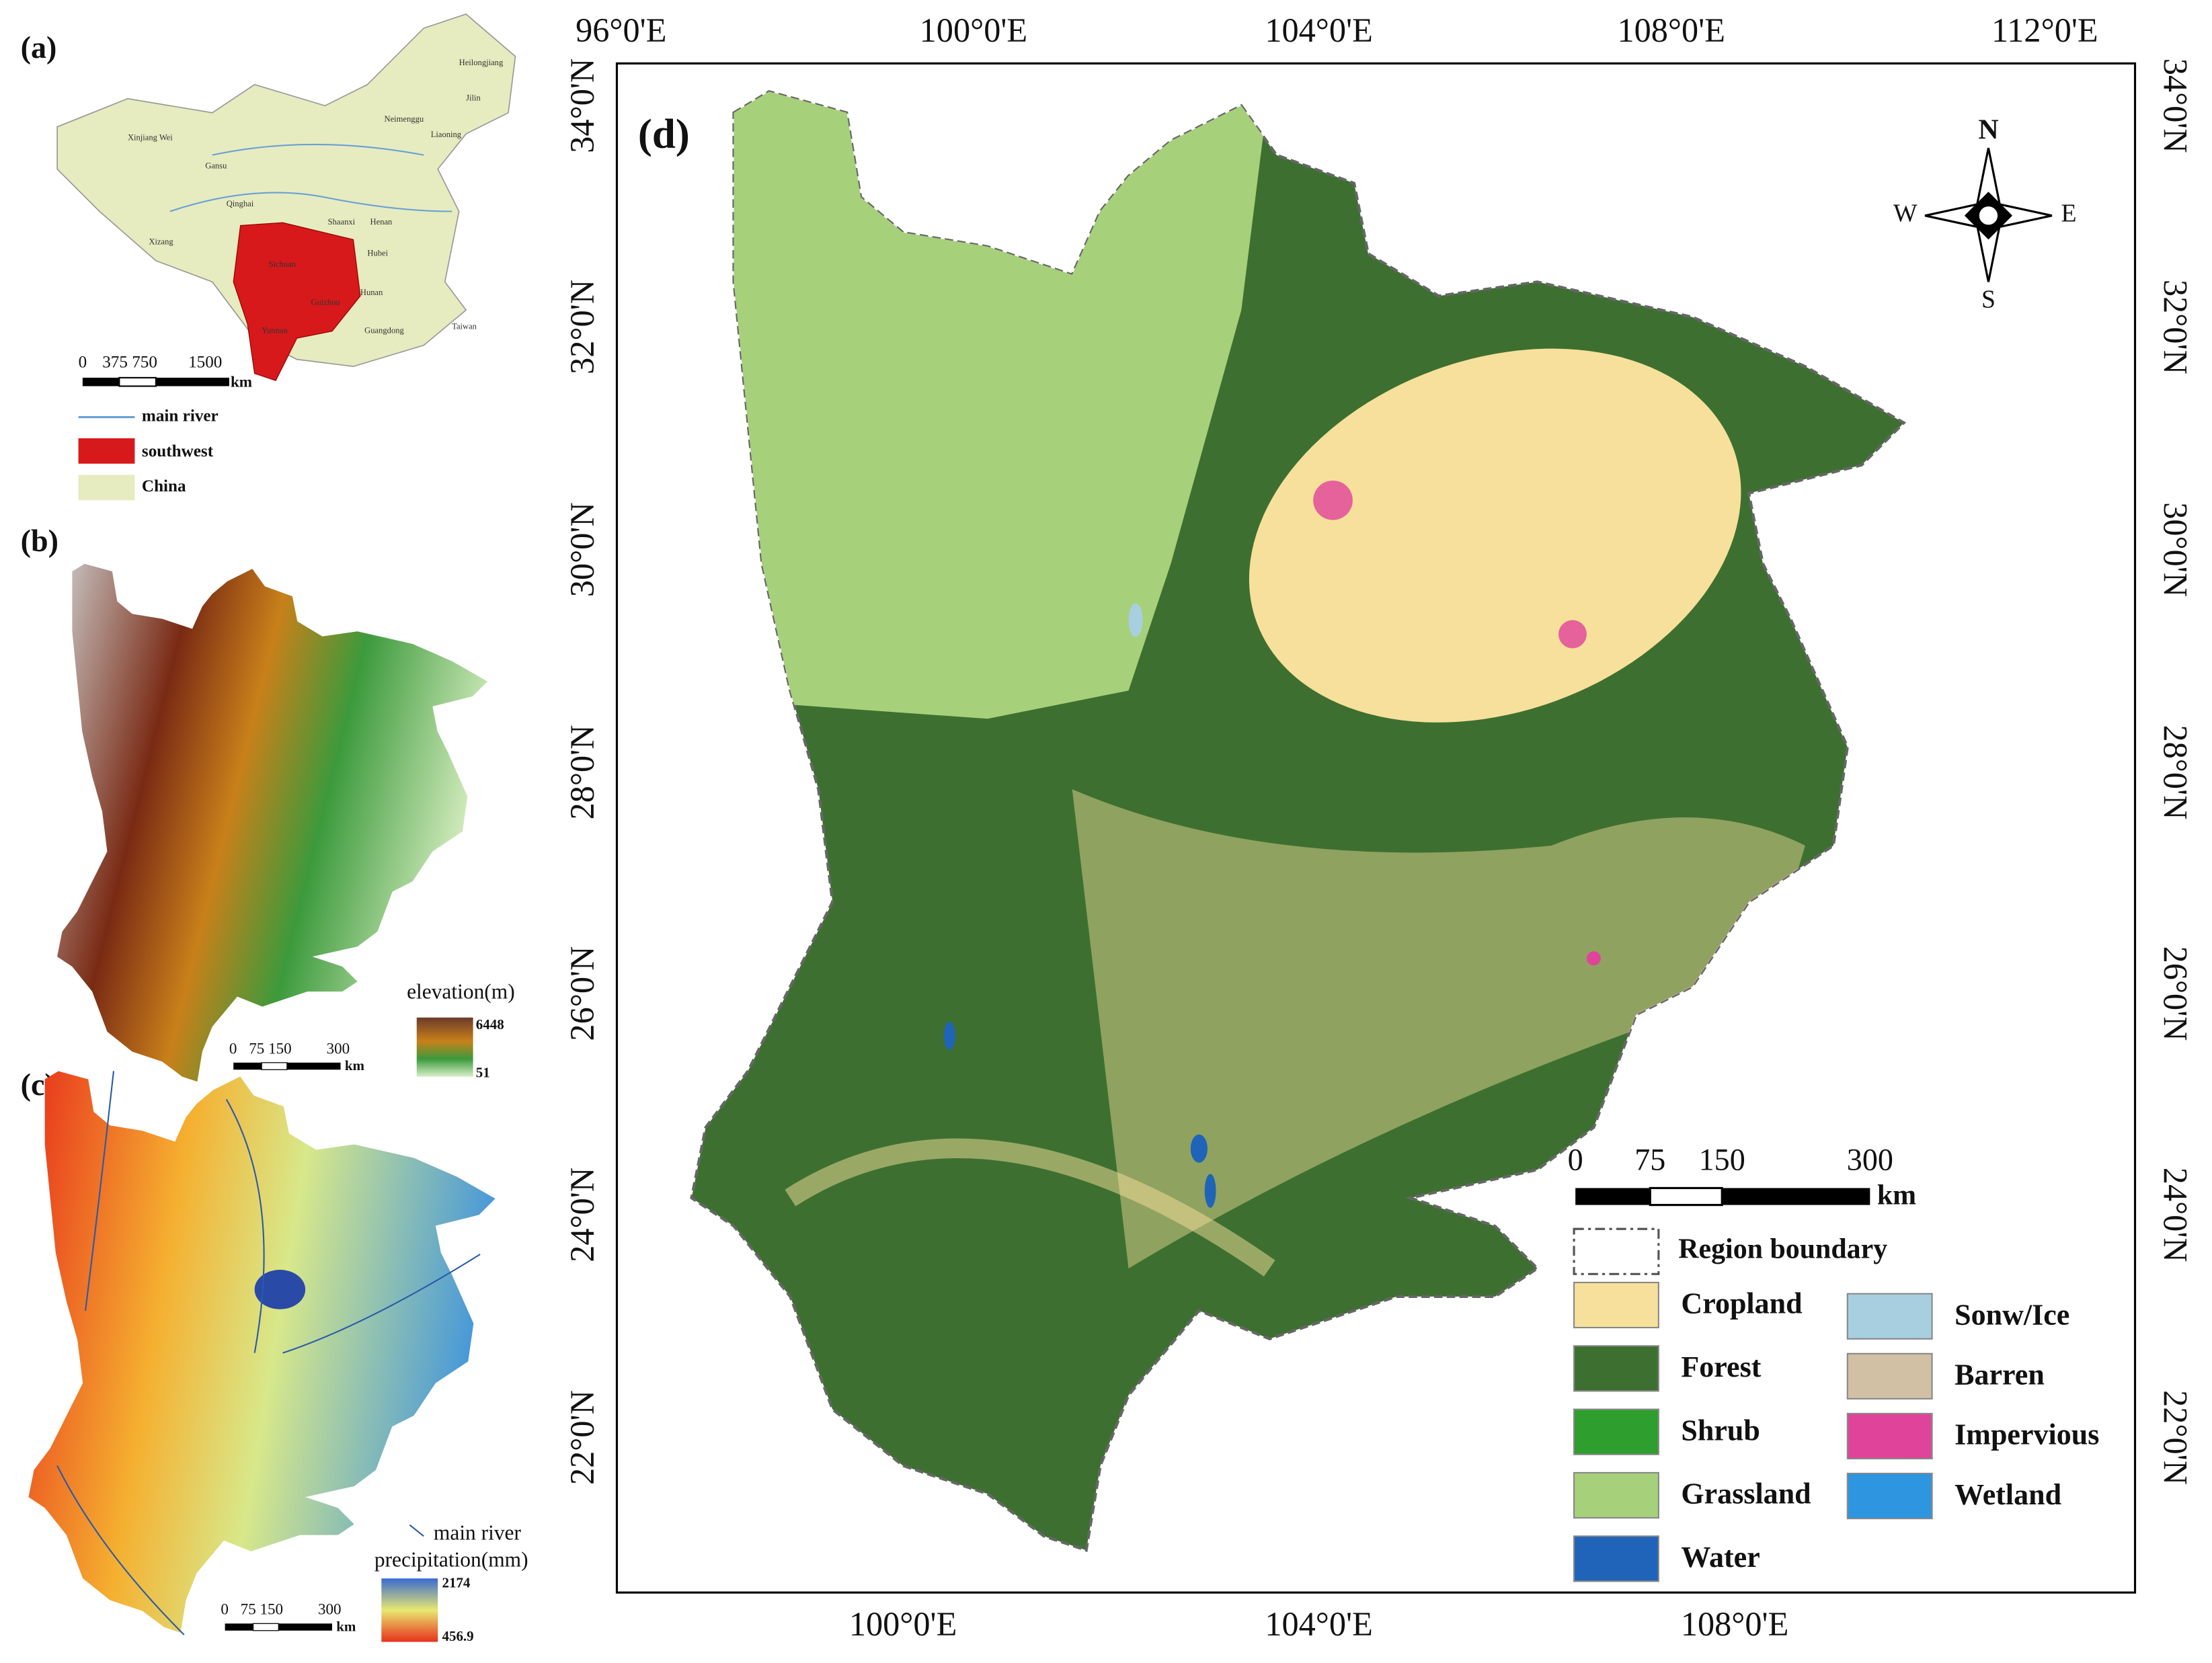  What do you see at coordinates (1319, 1624) in the screenshot?
I see `bottom-lon-label: 104°0'E` at bounding box center [1319, 1624].